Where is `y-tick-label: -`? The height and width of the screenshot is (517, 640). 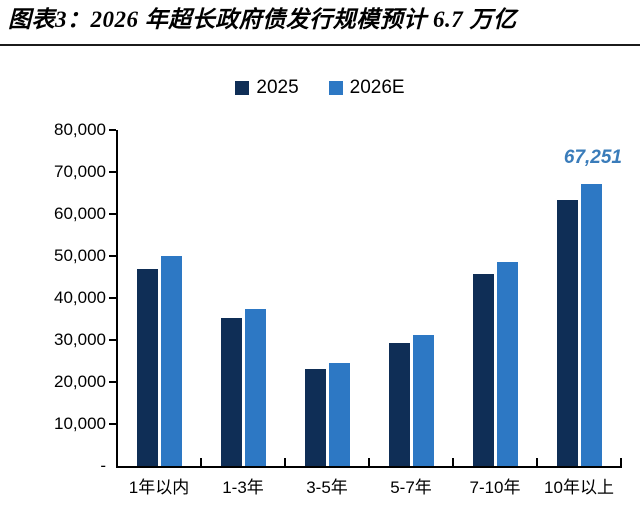
y-tick-label: - is located at coordinates (103, 465).